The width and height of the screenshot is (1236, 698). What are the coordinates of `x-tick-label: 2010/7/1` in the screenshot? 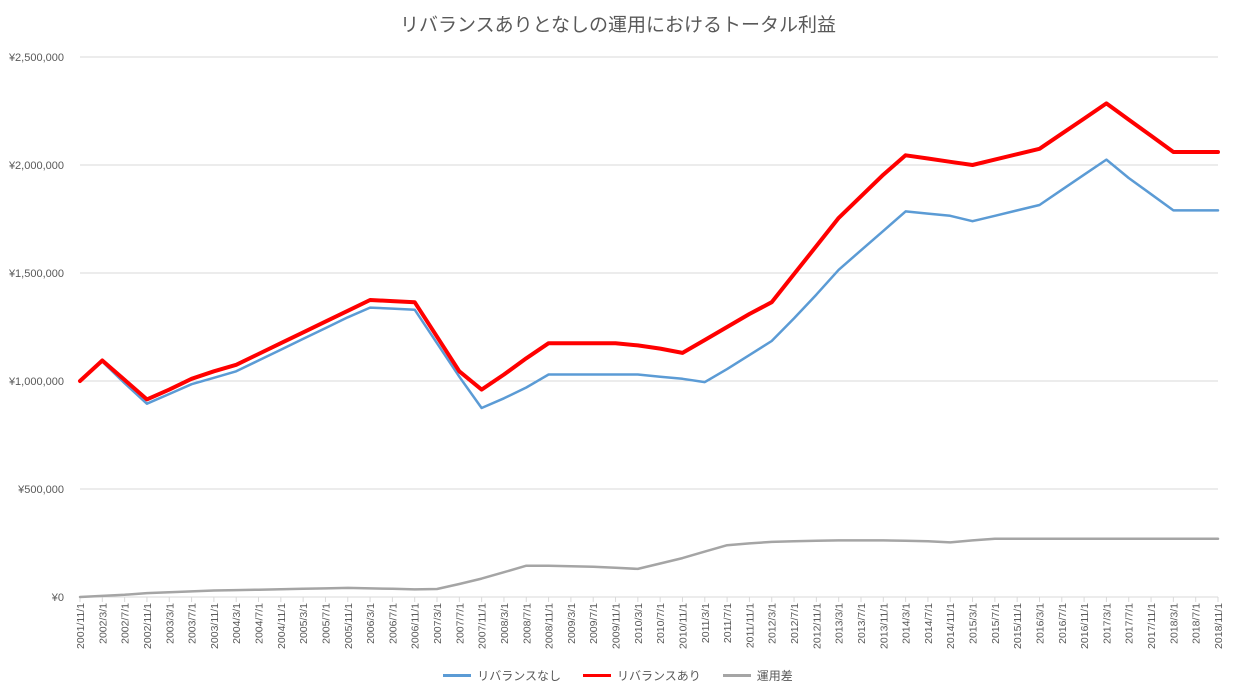 It's located at (661, 623).